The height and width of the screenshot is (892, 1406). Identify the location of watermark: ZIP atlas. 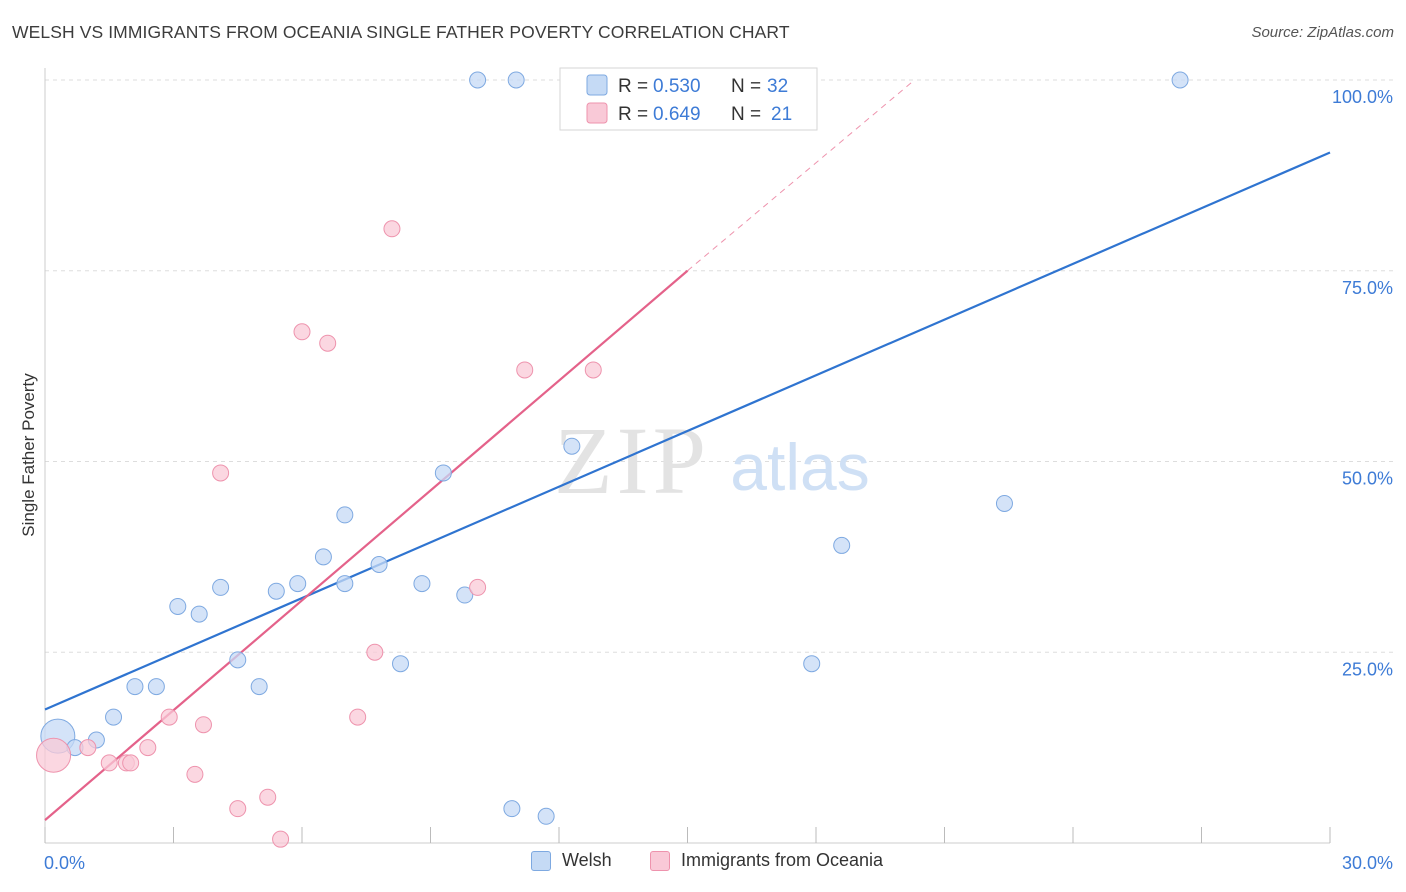
(712, 460).